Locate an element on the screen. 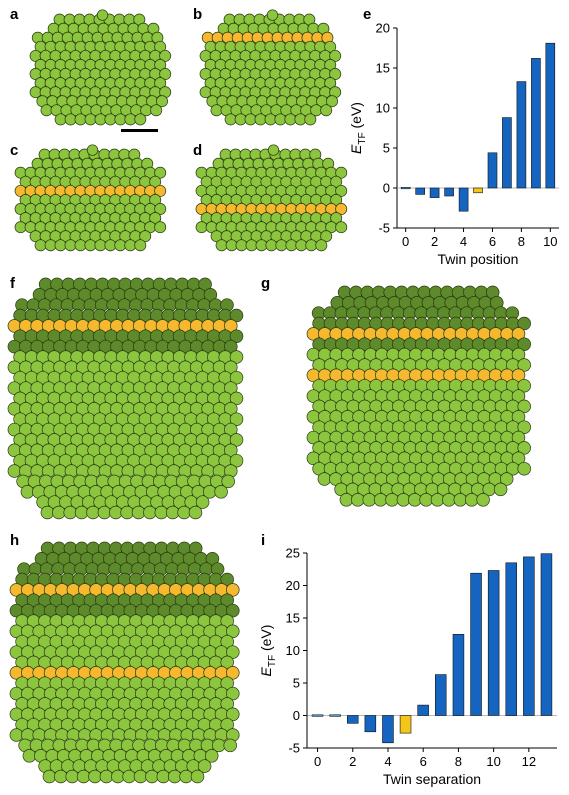 The width and height of the screenshot is (569, 795). x-axis-label: Twin separation is located at coordinates (432, 779).